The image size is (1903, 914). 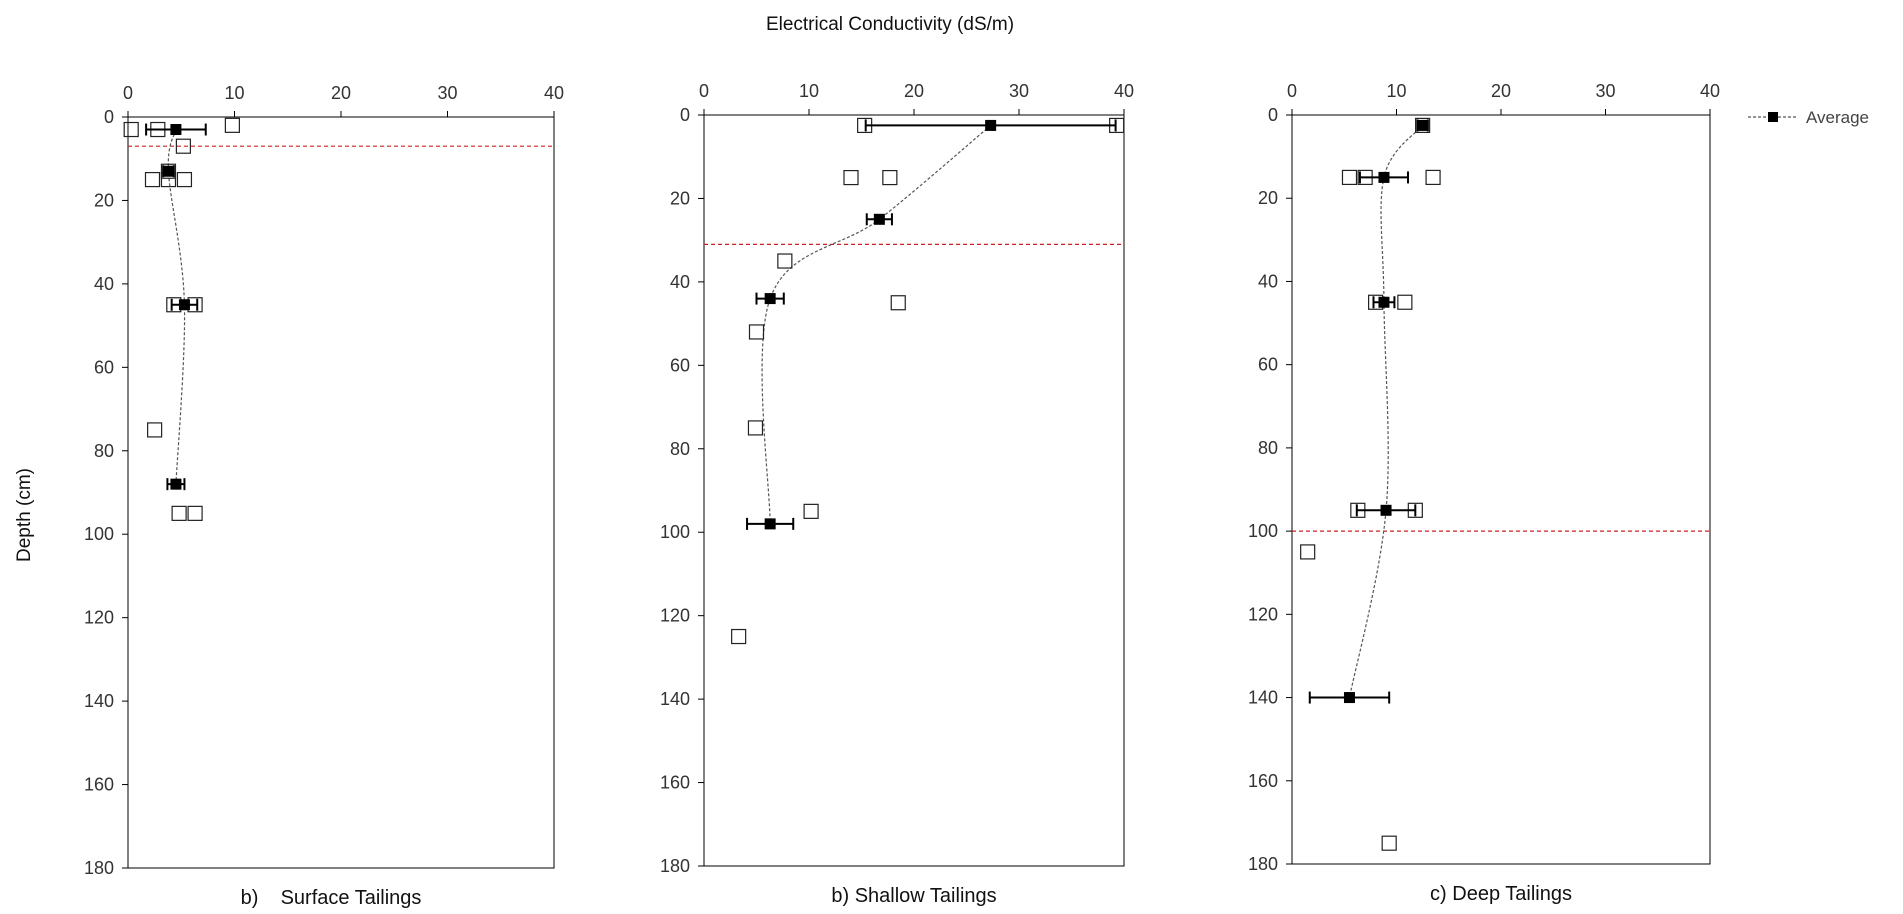 What do you see at coordinates (1773, 117) in the screenshot?
I see `legend-marker` at bounding box center [1773, 117].